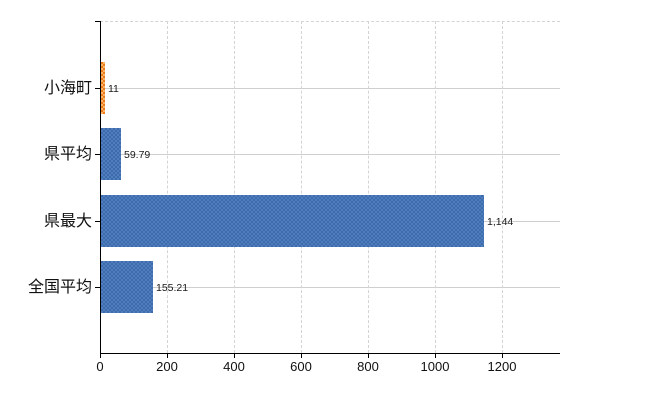  I want to click on x-tick-label: 200, so click(167, 366).